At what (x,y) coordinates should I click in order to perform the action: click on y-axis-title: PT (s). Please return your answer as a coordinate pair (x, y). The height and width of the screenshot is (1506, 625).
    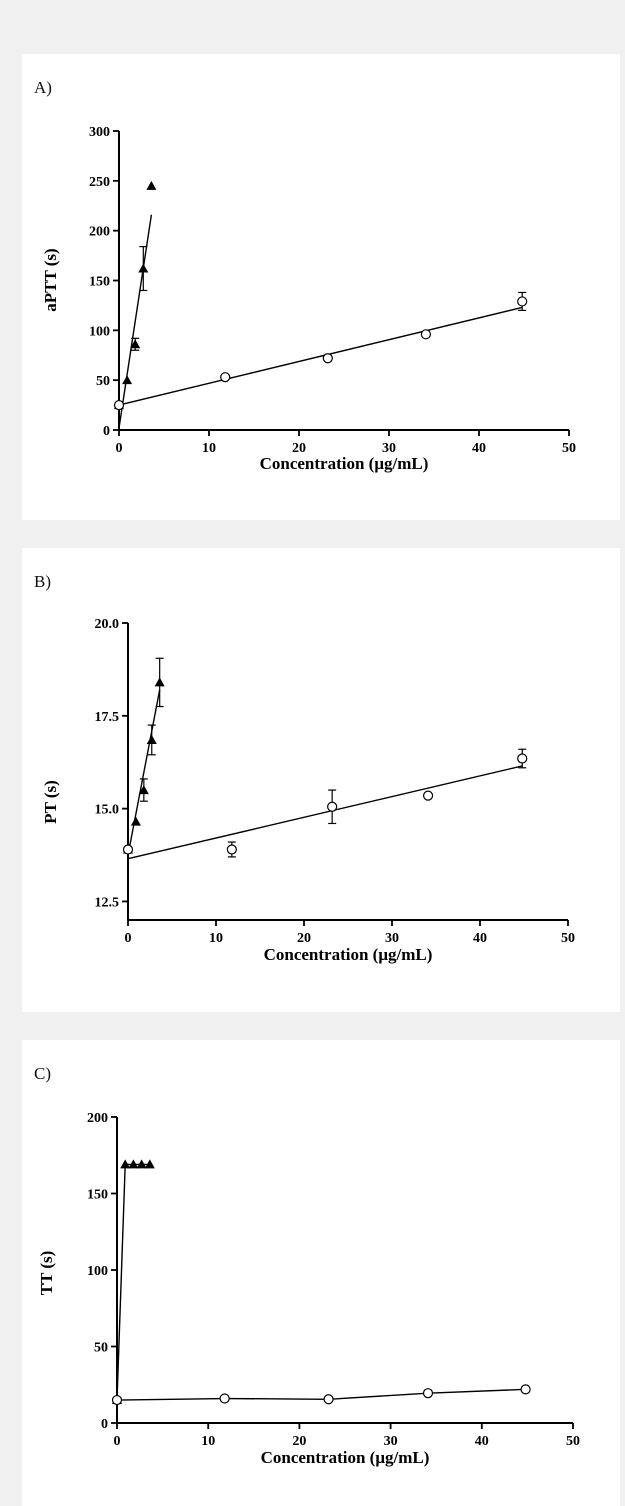
    Looking at the image, I should click on (50, 802).